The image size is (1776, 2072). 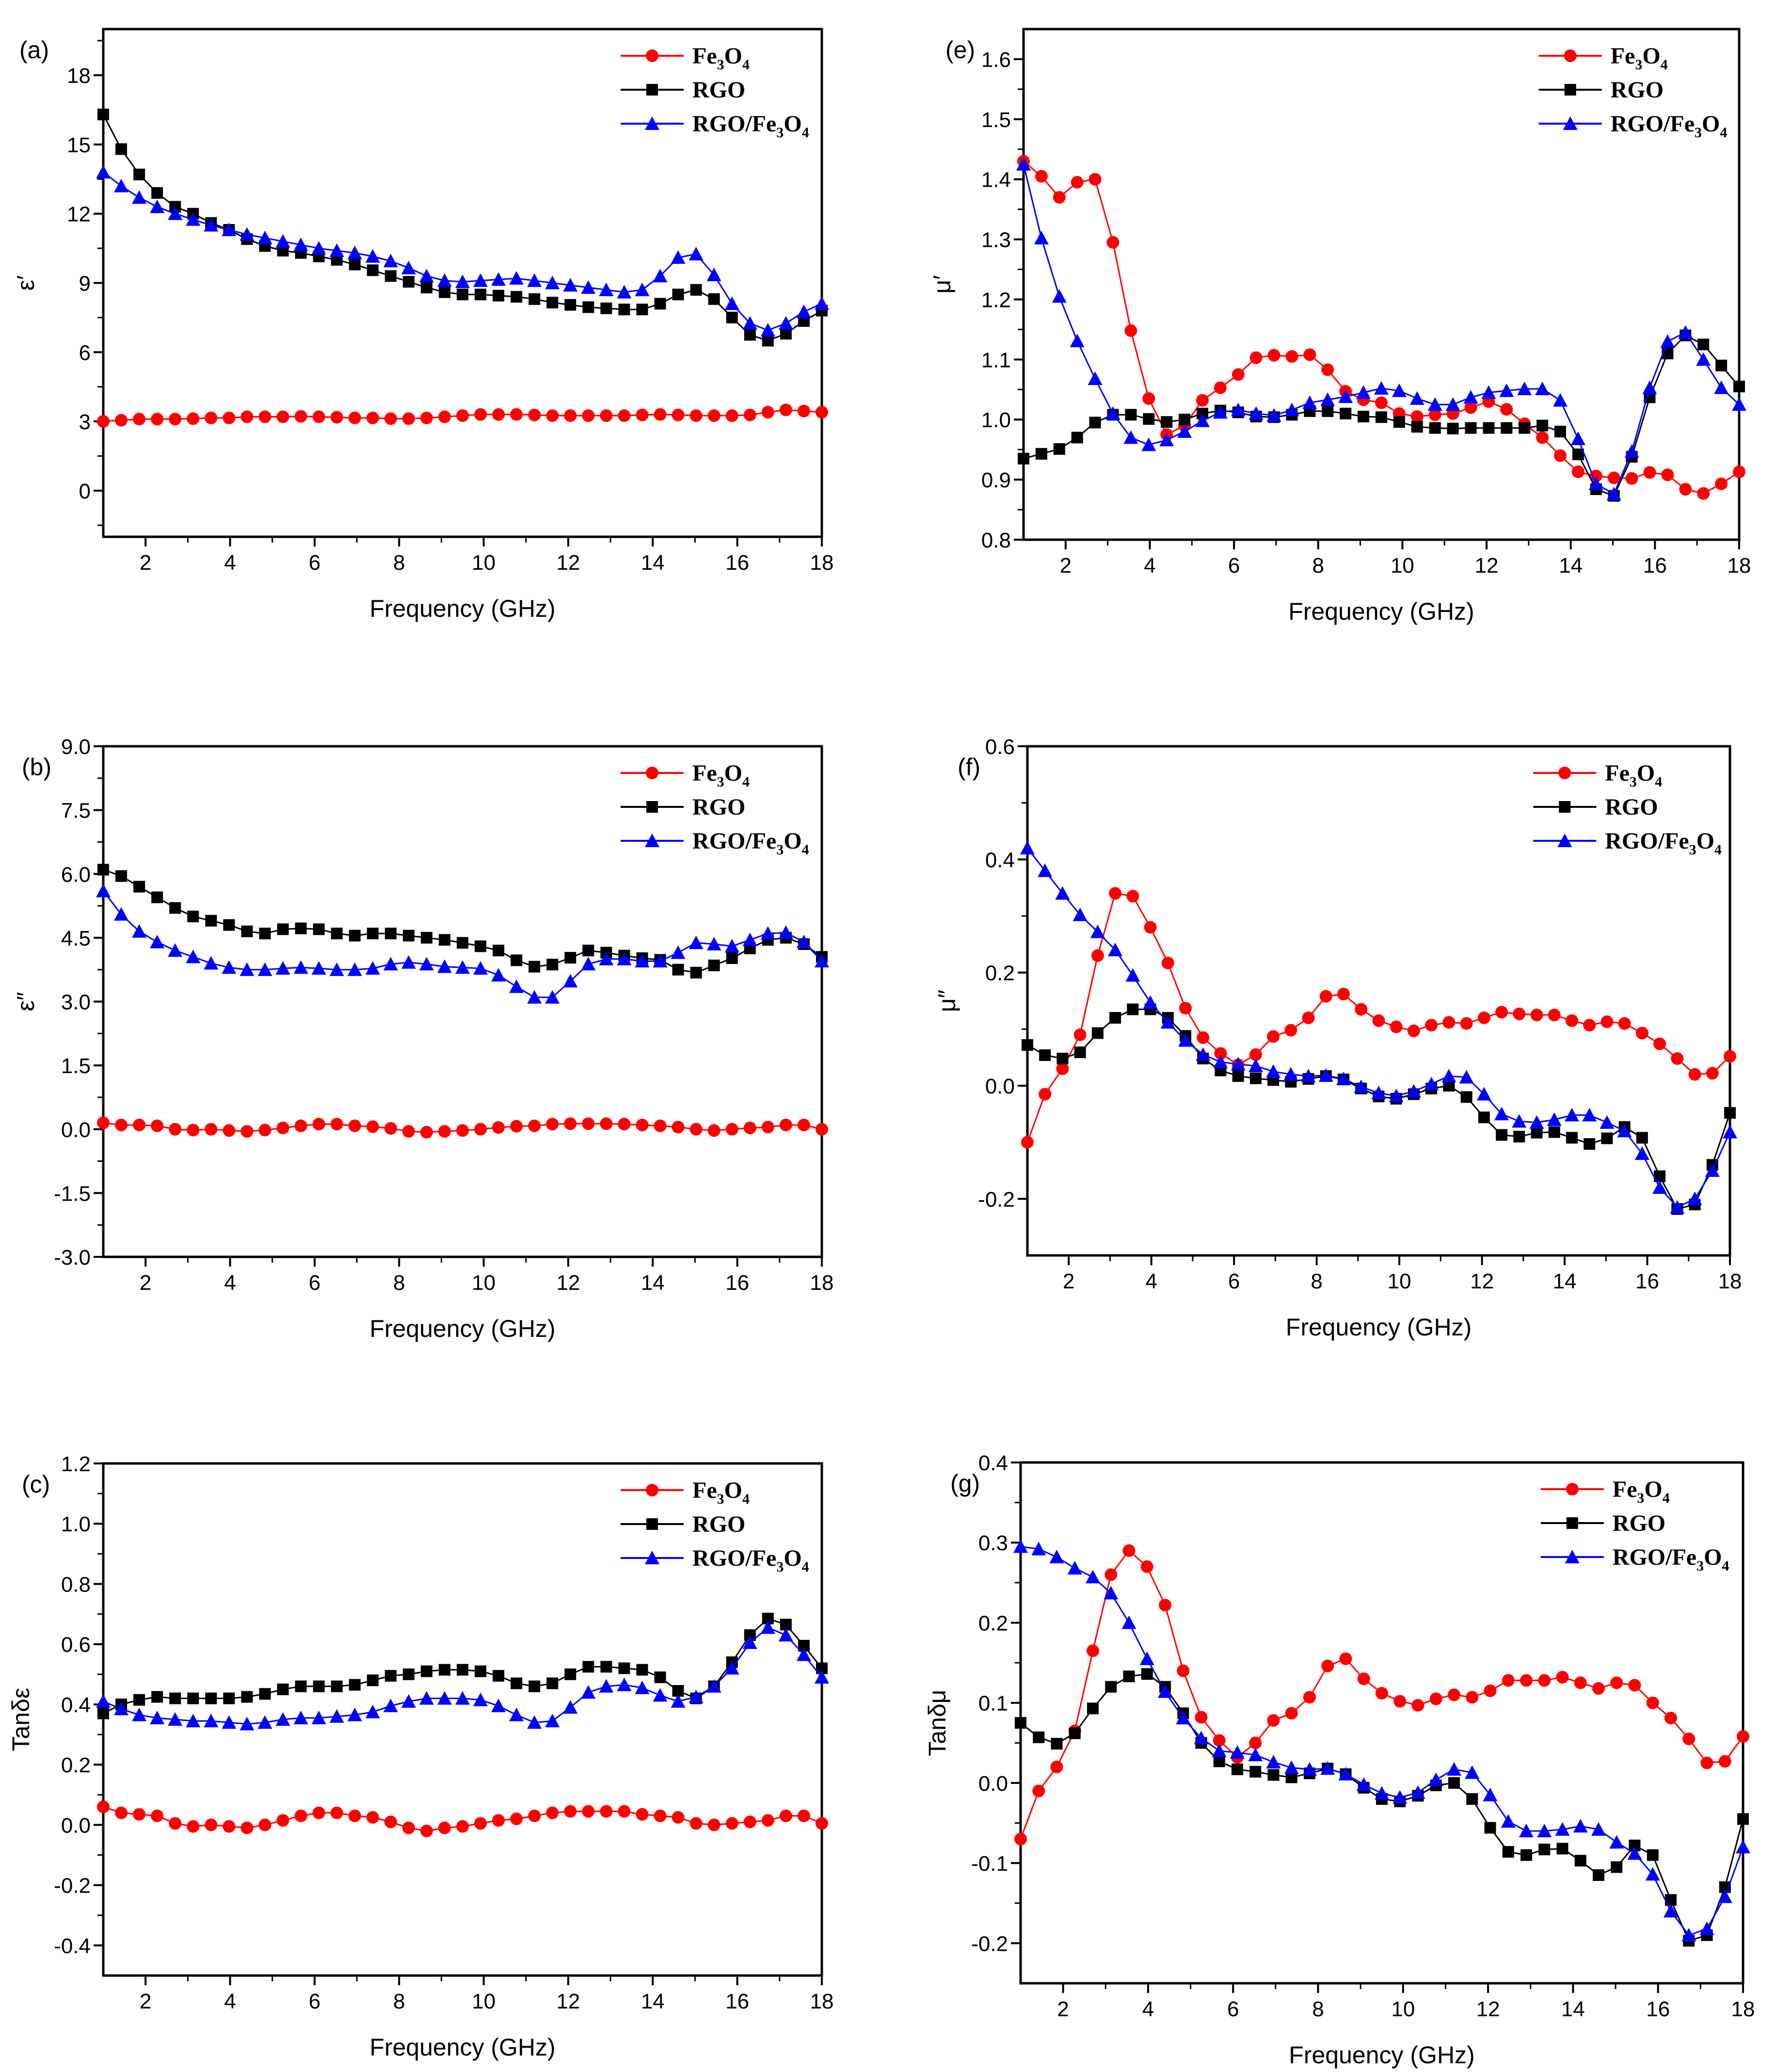 What do you see at coordinates (1641, 1491) in the screenshot?
I see `legend-label: Fe3O4` at bounding box center [1641, 1491].